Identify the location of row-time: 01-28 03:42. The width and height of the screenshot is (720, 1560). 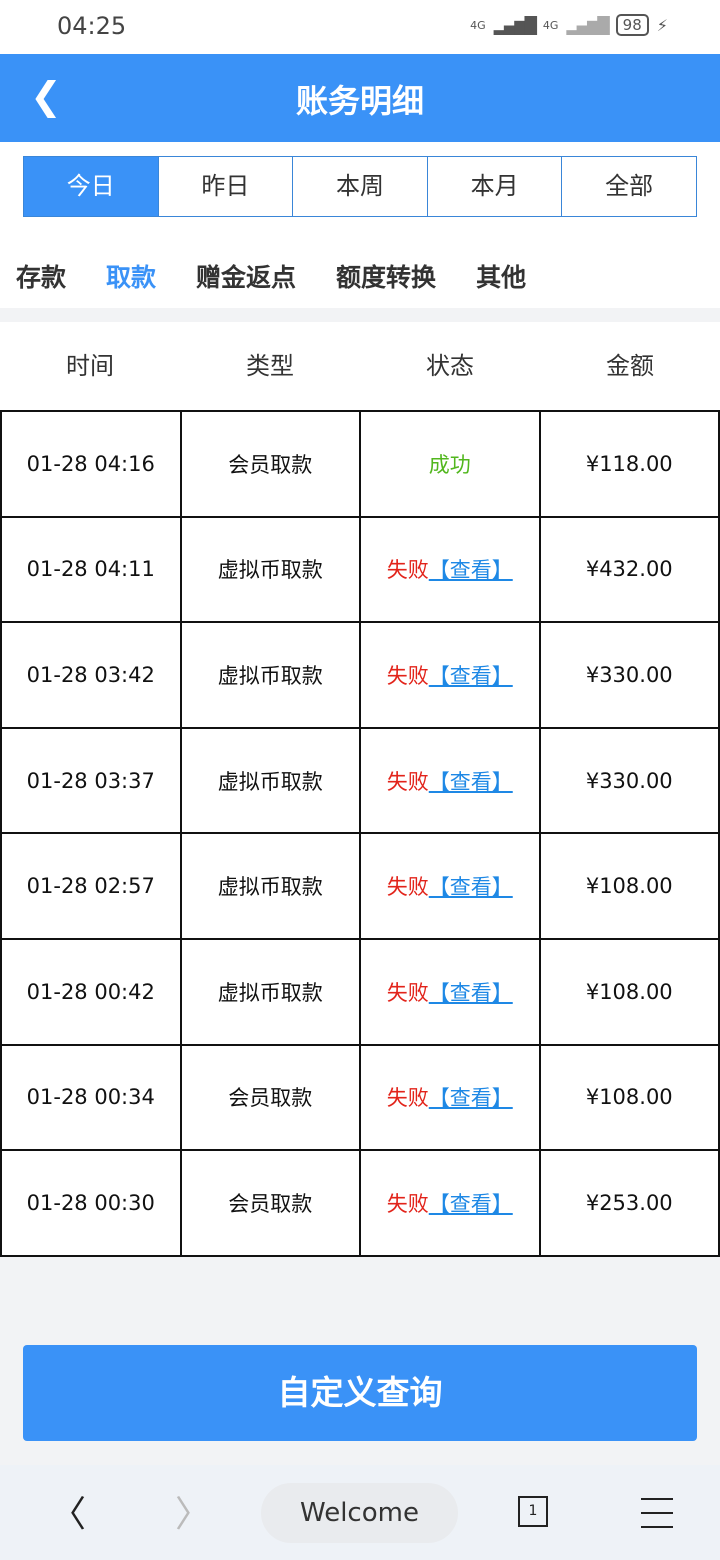
(91, 675).